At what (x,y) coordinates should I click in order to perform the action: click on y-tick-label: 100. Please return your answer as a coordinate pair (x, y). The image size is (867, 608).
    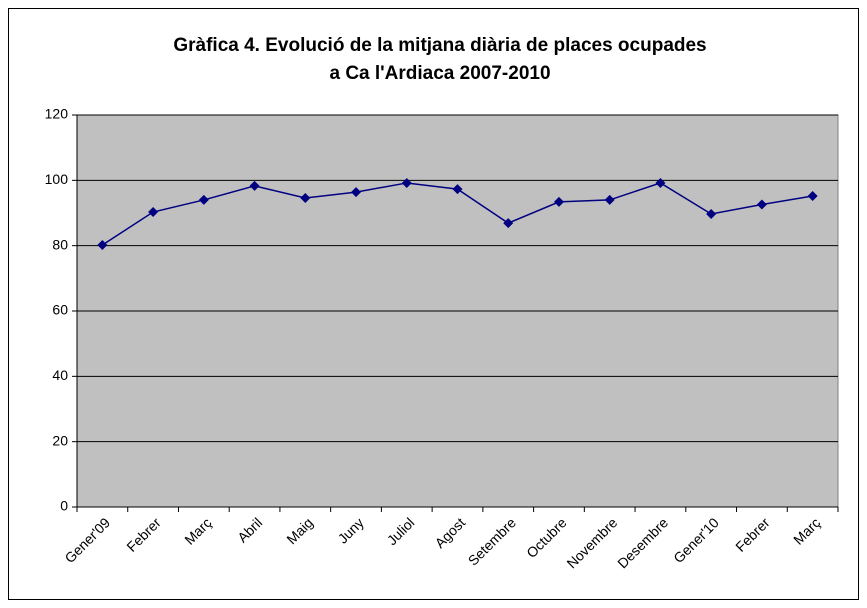
    Looking at the image, I should click on (57, 179).